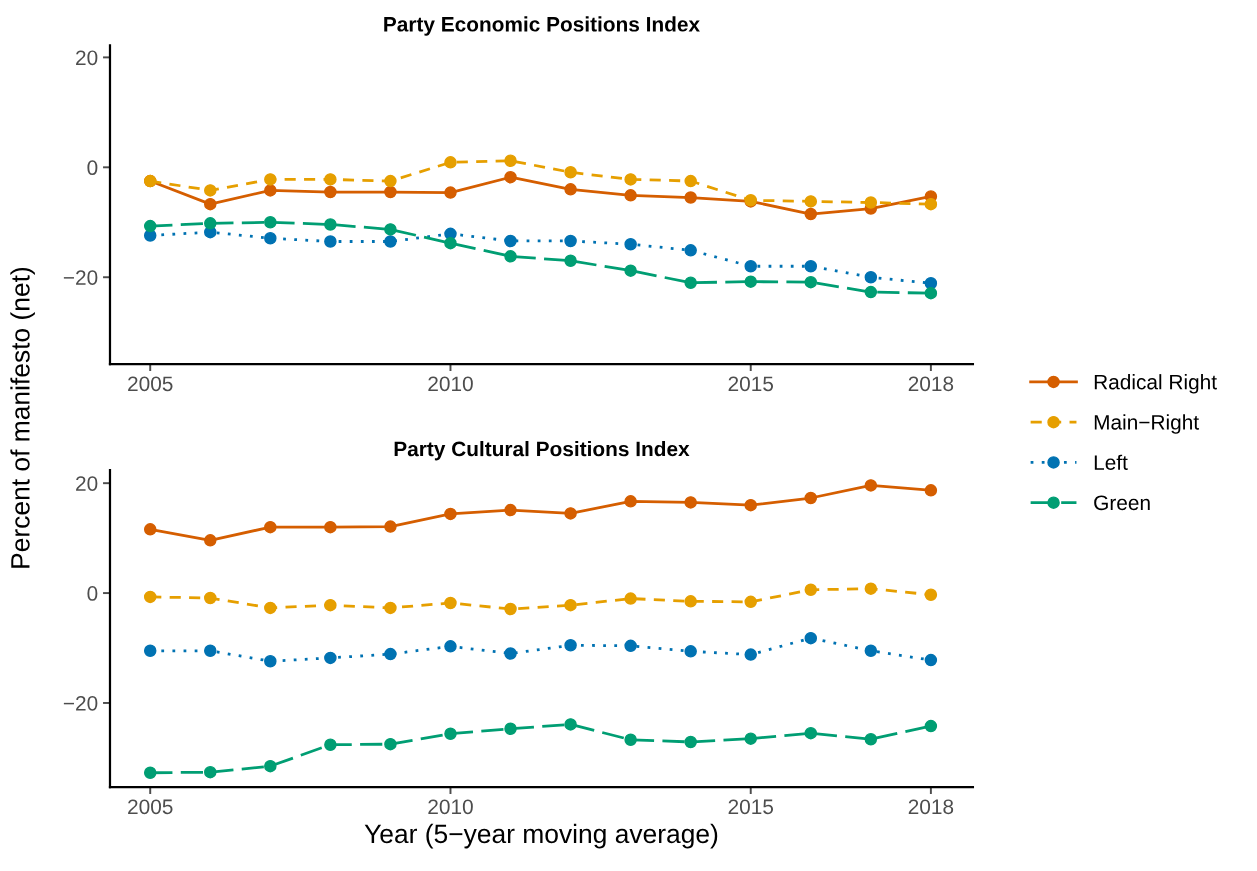 The width and height of the screenshot is (1257, 871). I want to click on y-axis-title: Percent of manifesto (net), so click(22, 417).